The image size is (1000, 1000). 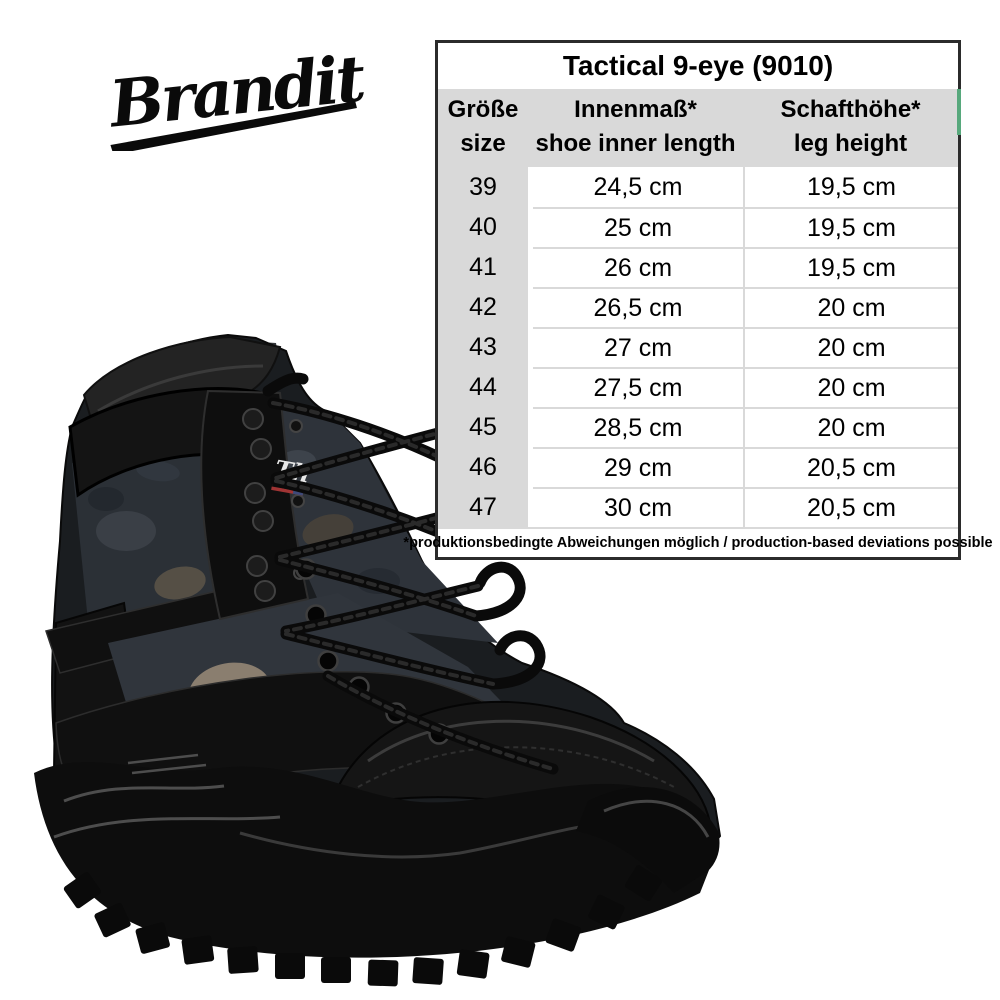 What do you see at coordinates (483, 109) in the screenshot?
I see `header-size-de: Größe` at bounding box center [483, 109].